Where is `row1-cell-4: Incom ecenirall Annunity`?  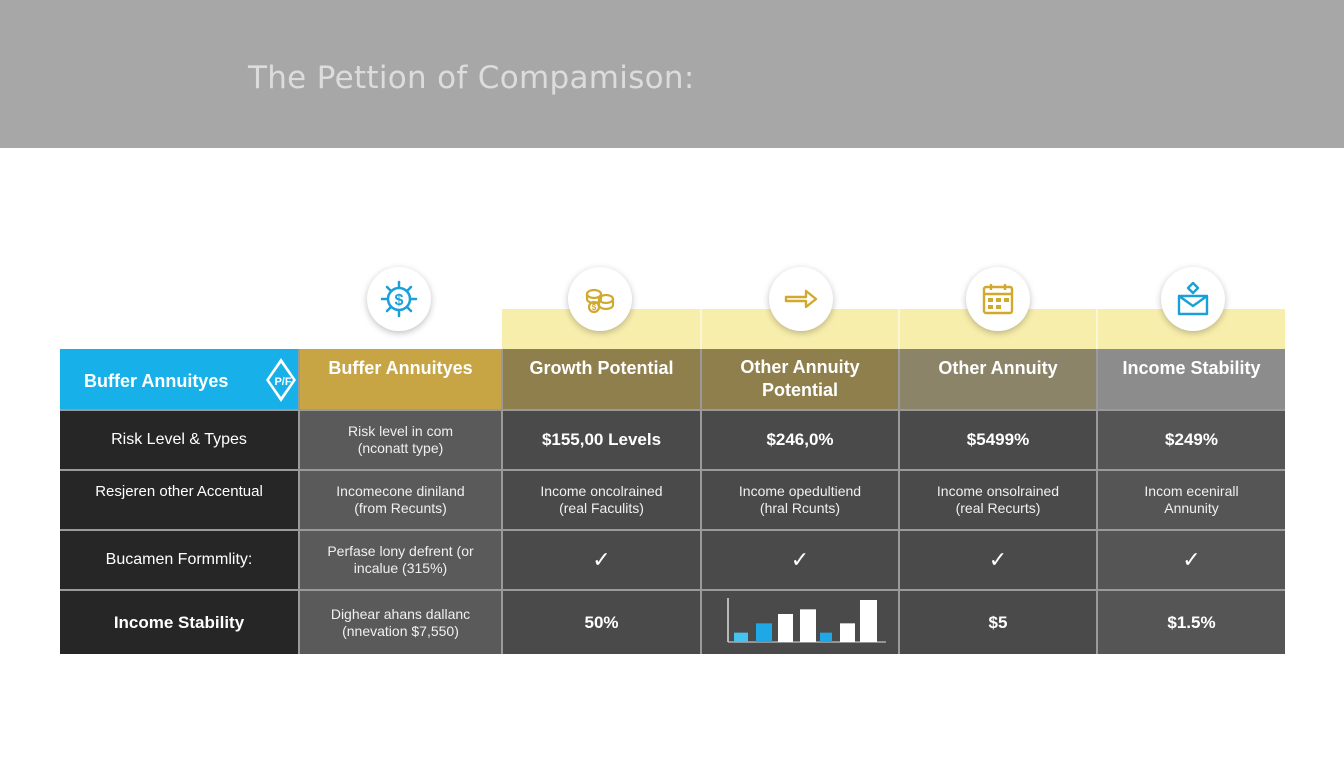 row1-cell-4: Incom ecenirall Annunity is located at coordinates (1191, 500).